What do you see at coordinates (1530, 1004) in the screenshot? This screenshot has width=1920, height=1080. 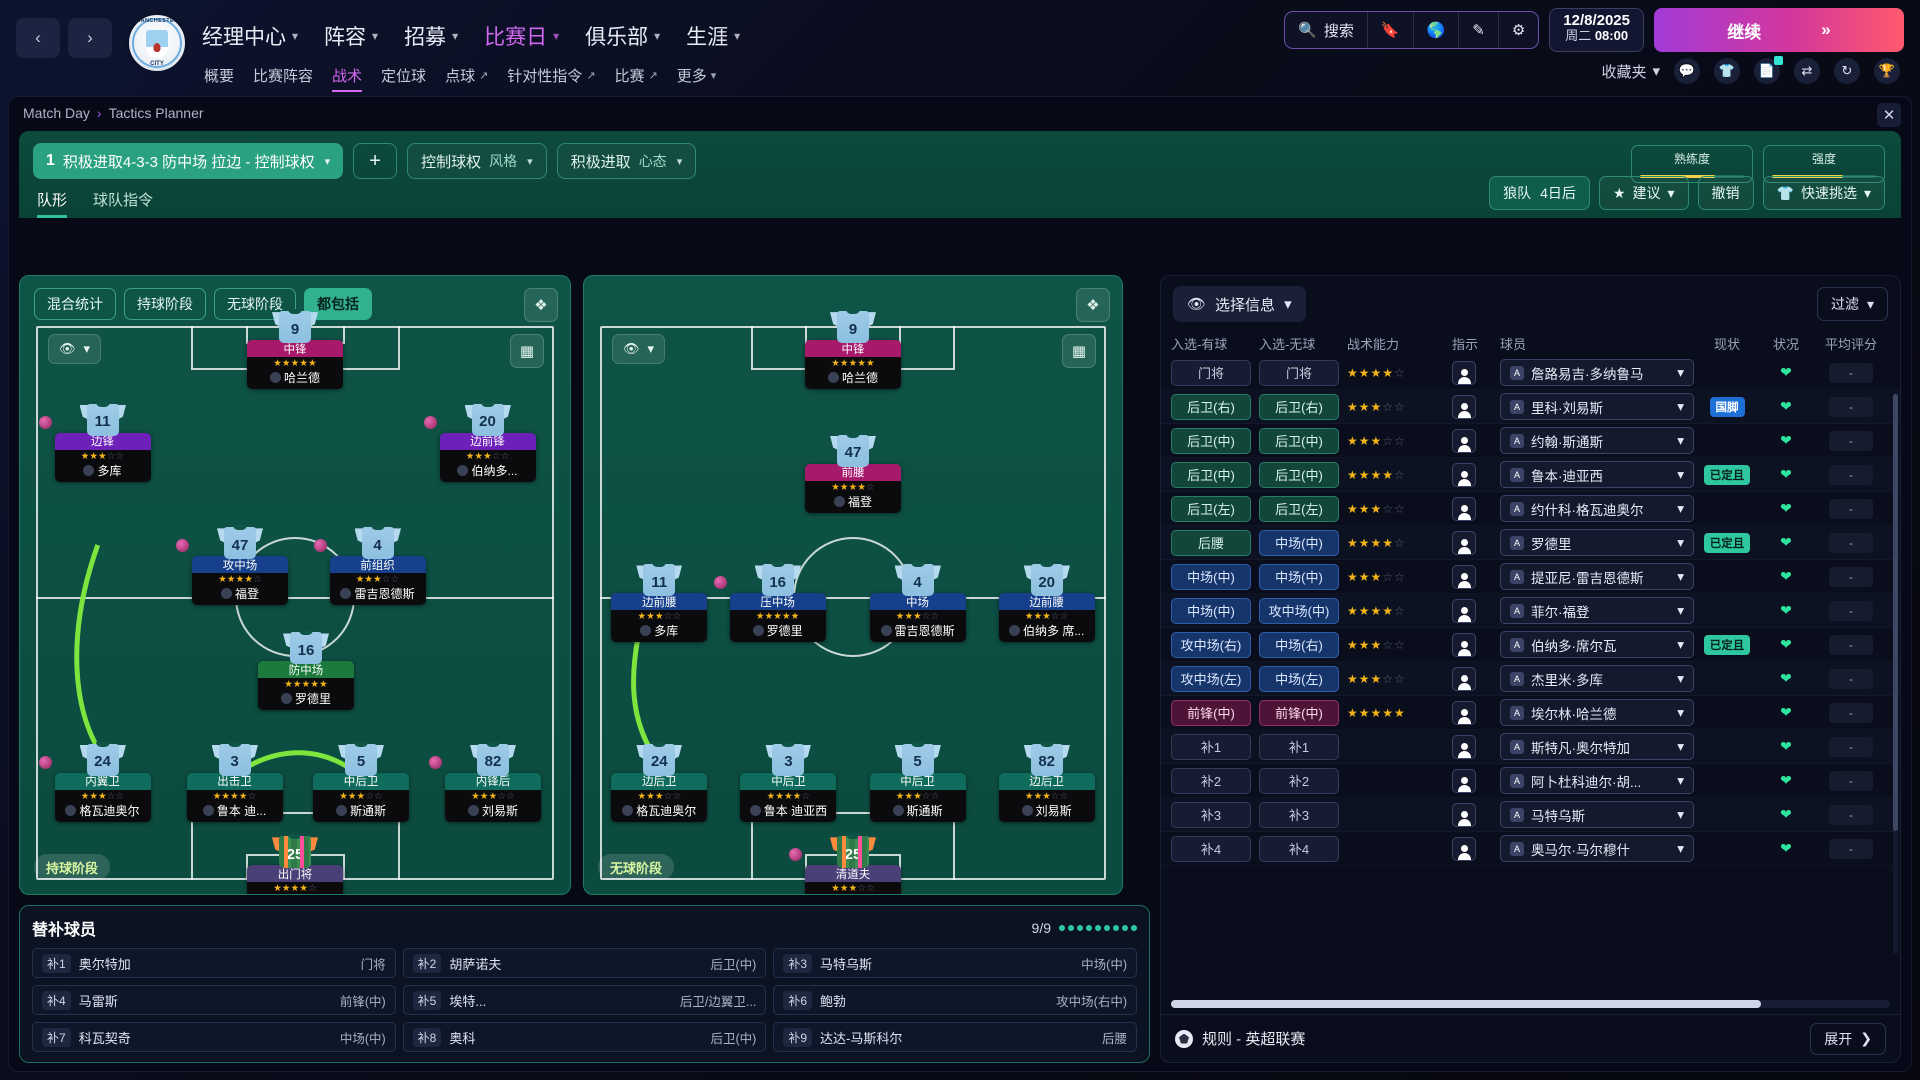 I see `horizontal-scrollbar` at bounding box center [1530, 1004].